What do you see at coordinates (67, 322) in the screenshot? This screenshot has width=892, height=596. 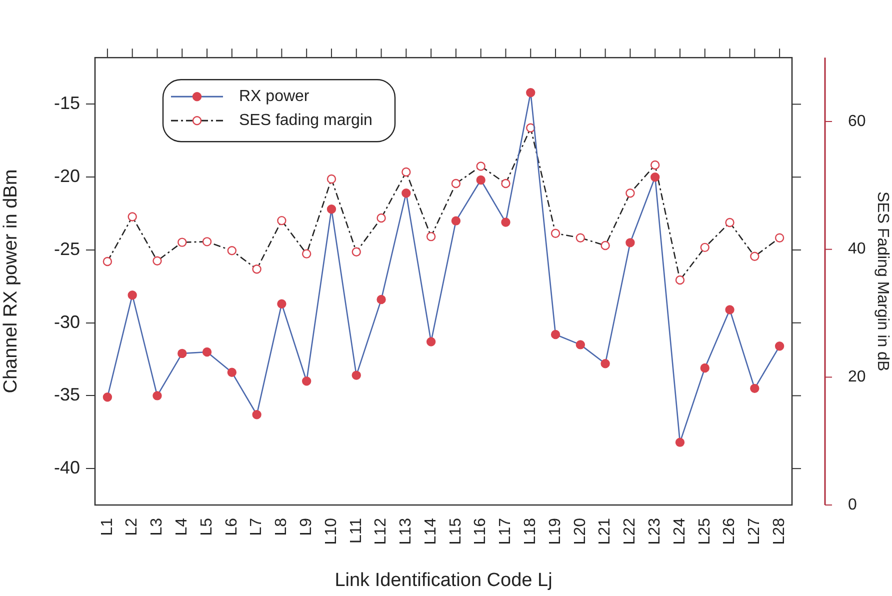 I see `y-tick-label: -30` at bounding box center [67, 322].